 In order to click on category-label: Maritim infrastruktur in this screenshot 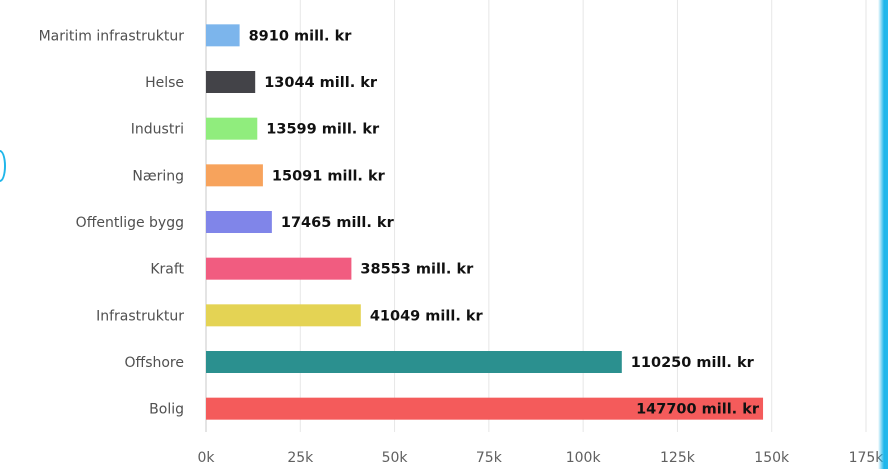, I will do `click(112, 36)`.